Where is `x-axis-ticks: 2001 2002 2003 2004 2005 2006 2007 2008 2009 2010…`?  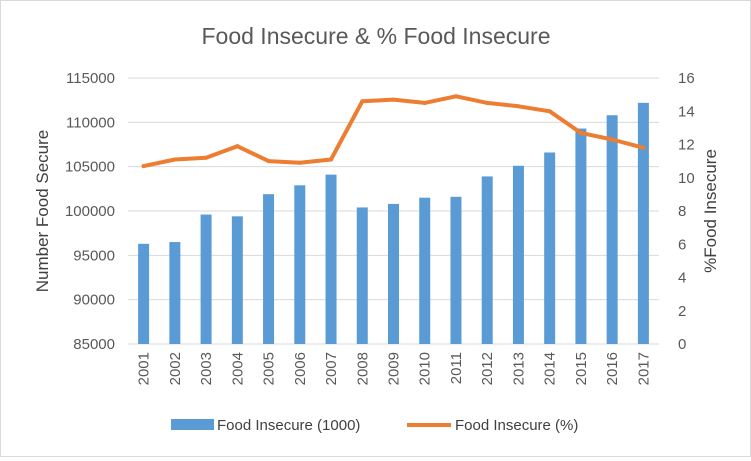
x-axis-ticks: 2001 2002 2003 2004 2005 2006 2007 2008 2009 2010… is located at coordinates (394, 368).